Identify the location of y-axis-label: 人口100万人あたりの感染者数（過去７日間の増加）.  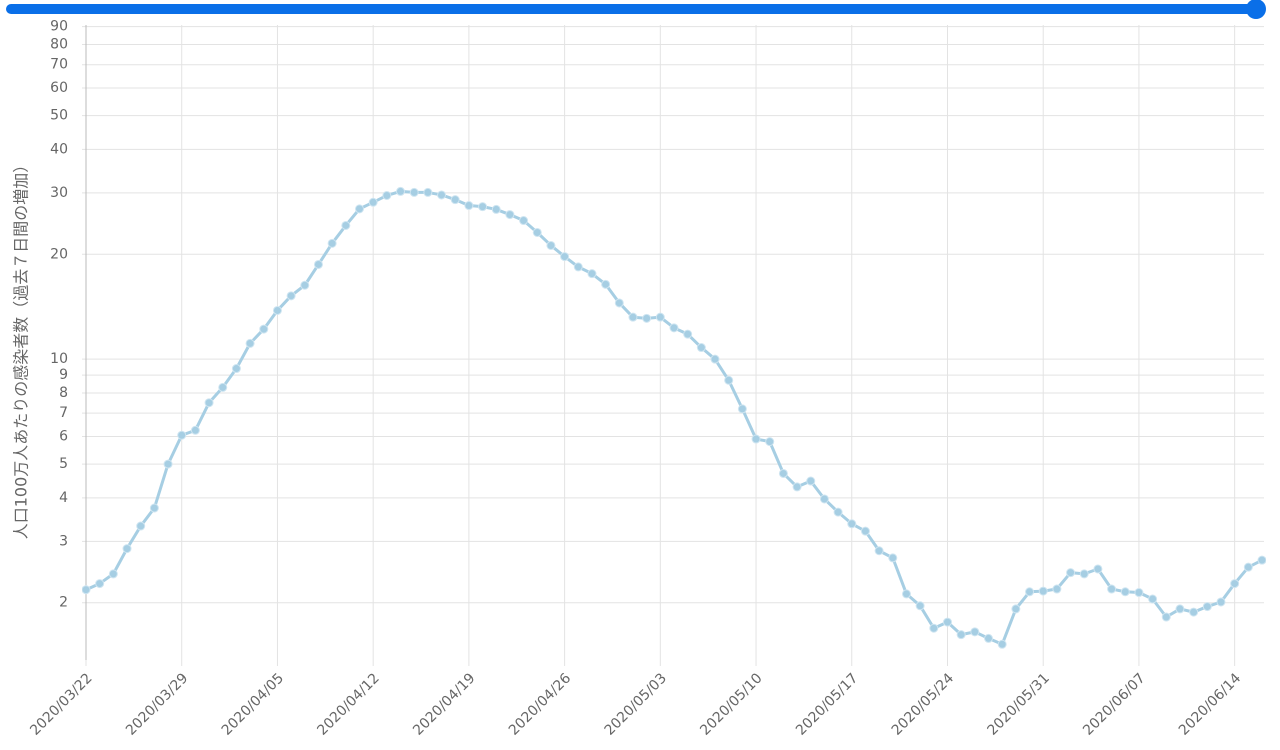
(21, 348).